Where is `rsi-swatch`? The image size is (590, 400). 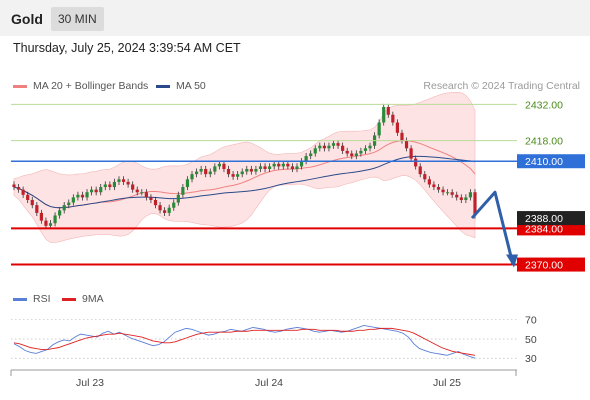 rsi-swatch is located at coordinates (20, 299).